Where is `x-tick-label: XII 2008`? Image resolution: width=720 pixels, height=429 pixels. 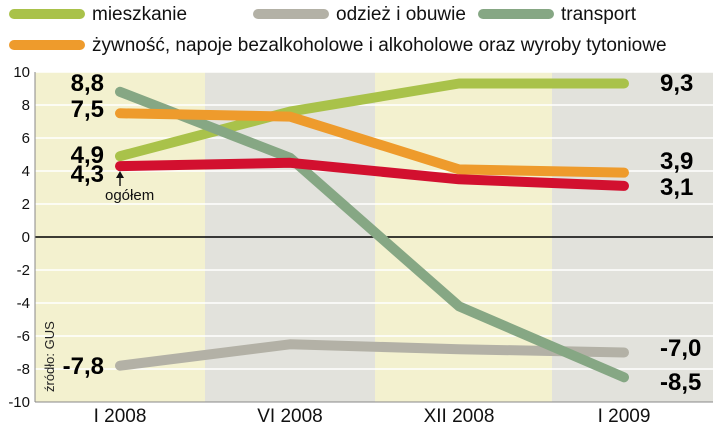 x-tick-label: XII 2008 is located at coordinates (459, 416).